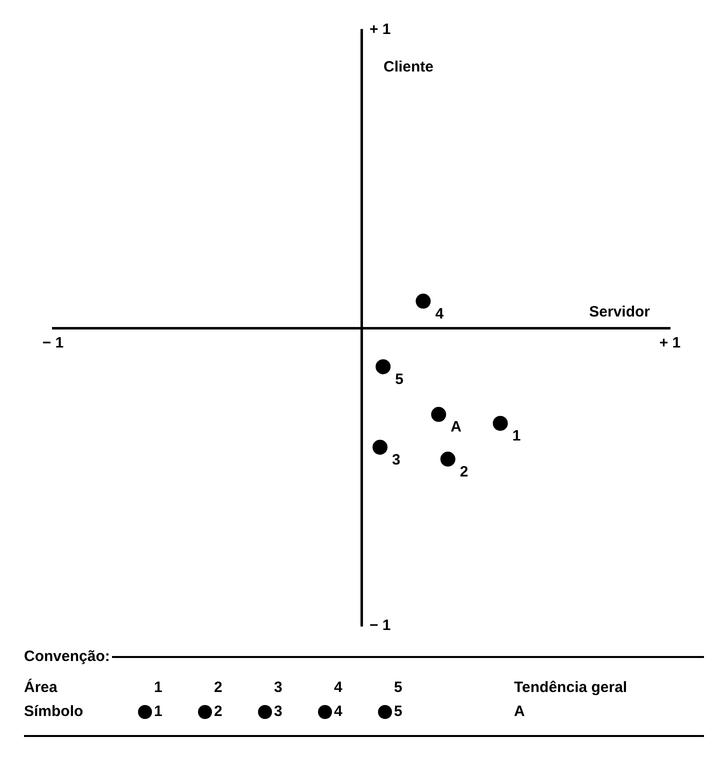 Image resolution: width=718 pixels, height=773 pixels. Describe the element at coordinates (338, 687) in the screenshot. I see `text: 4` at that location.